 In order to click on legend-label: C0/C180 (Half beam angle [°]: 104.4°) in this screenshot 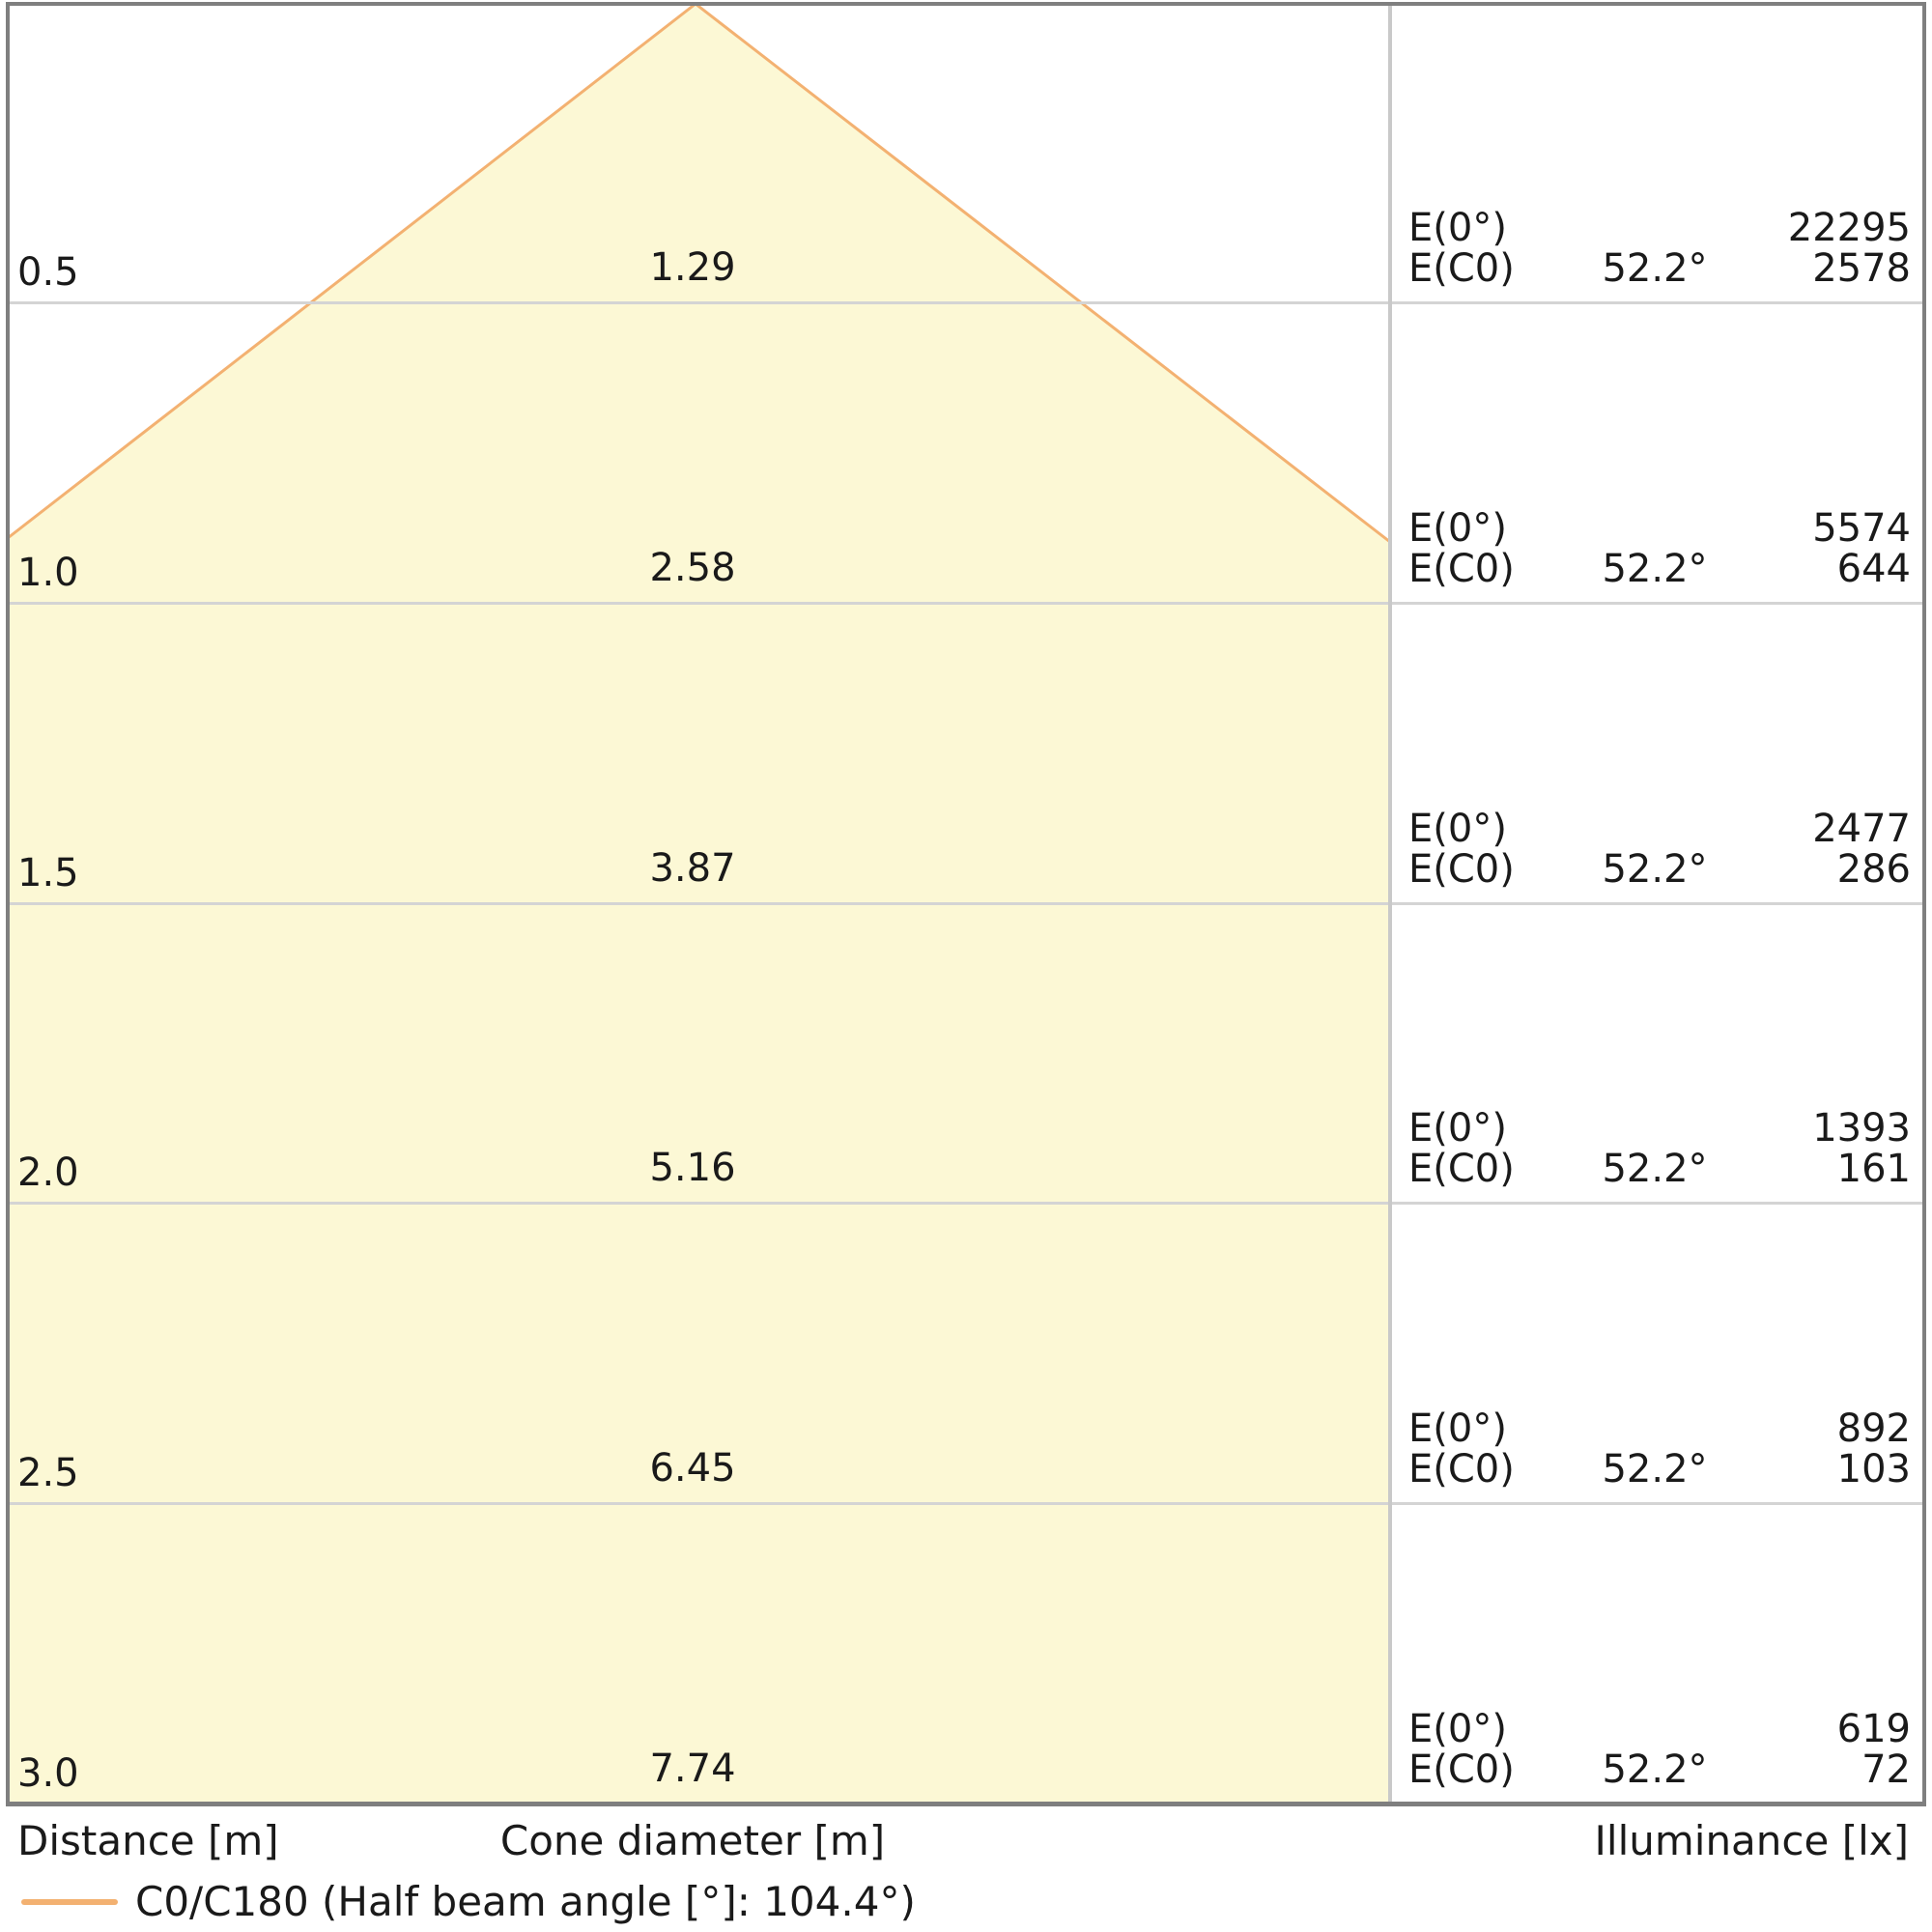, I will do `click(525, 1901)`.